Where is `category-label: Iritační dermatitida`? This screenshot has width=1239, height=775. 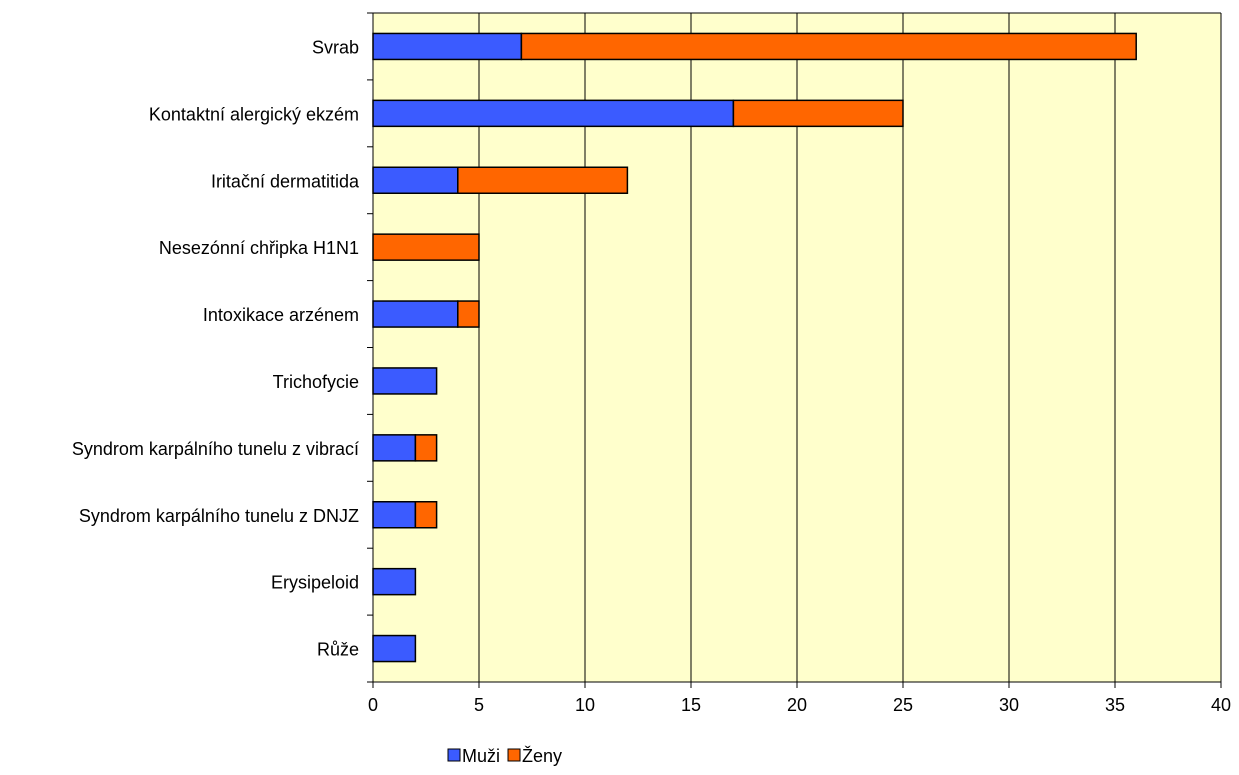 category-label: Iritační dermatitida is located at coordinates (285, 181).